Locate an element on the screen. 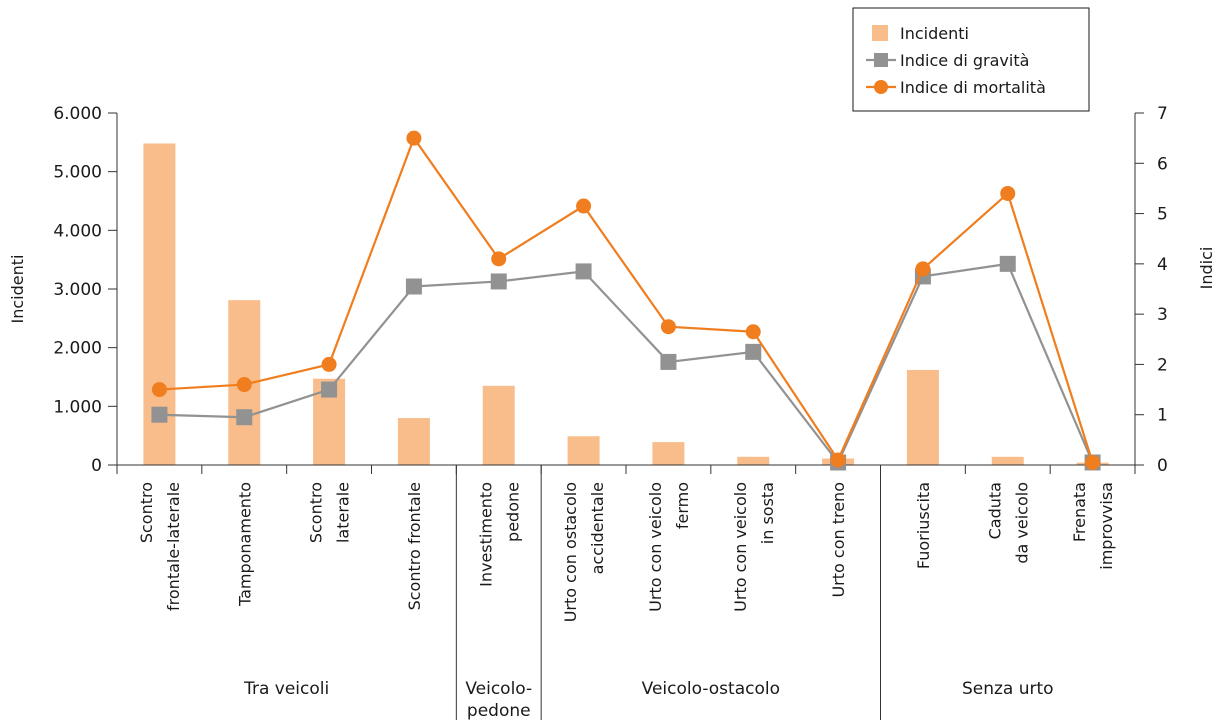 The height and width of the screenshot is (723, 1219). left-tick-label: 6.000 is located at coordinates (77, 114).